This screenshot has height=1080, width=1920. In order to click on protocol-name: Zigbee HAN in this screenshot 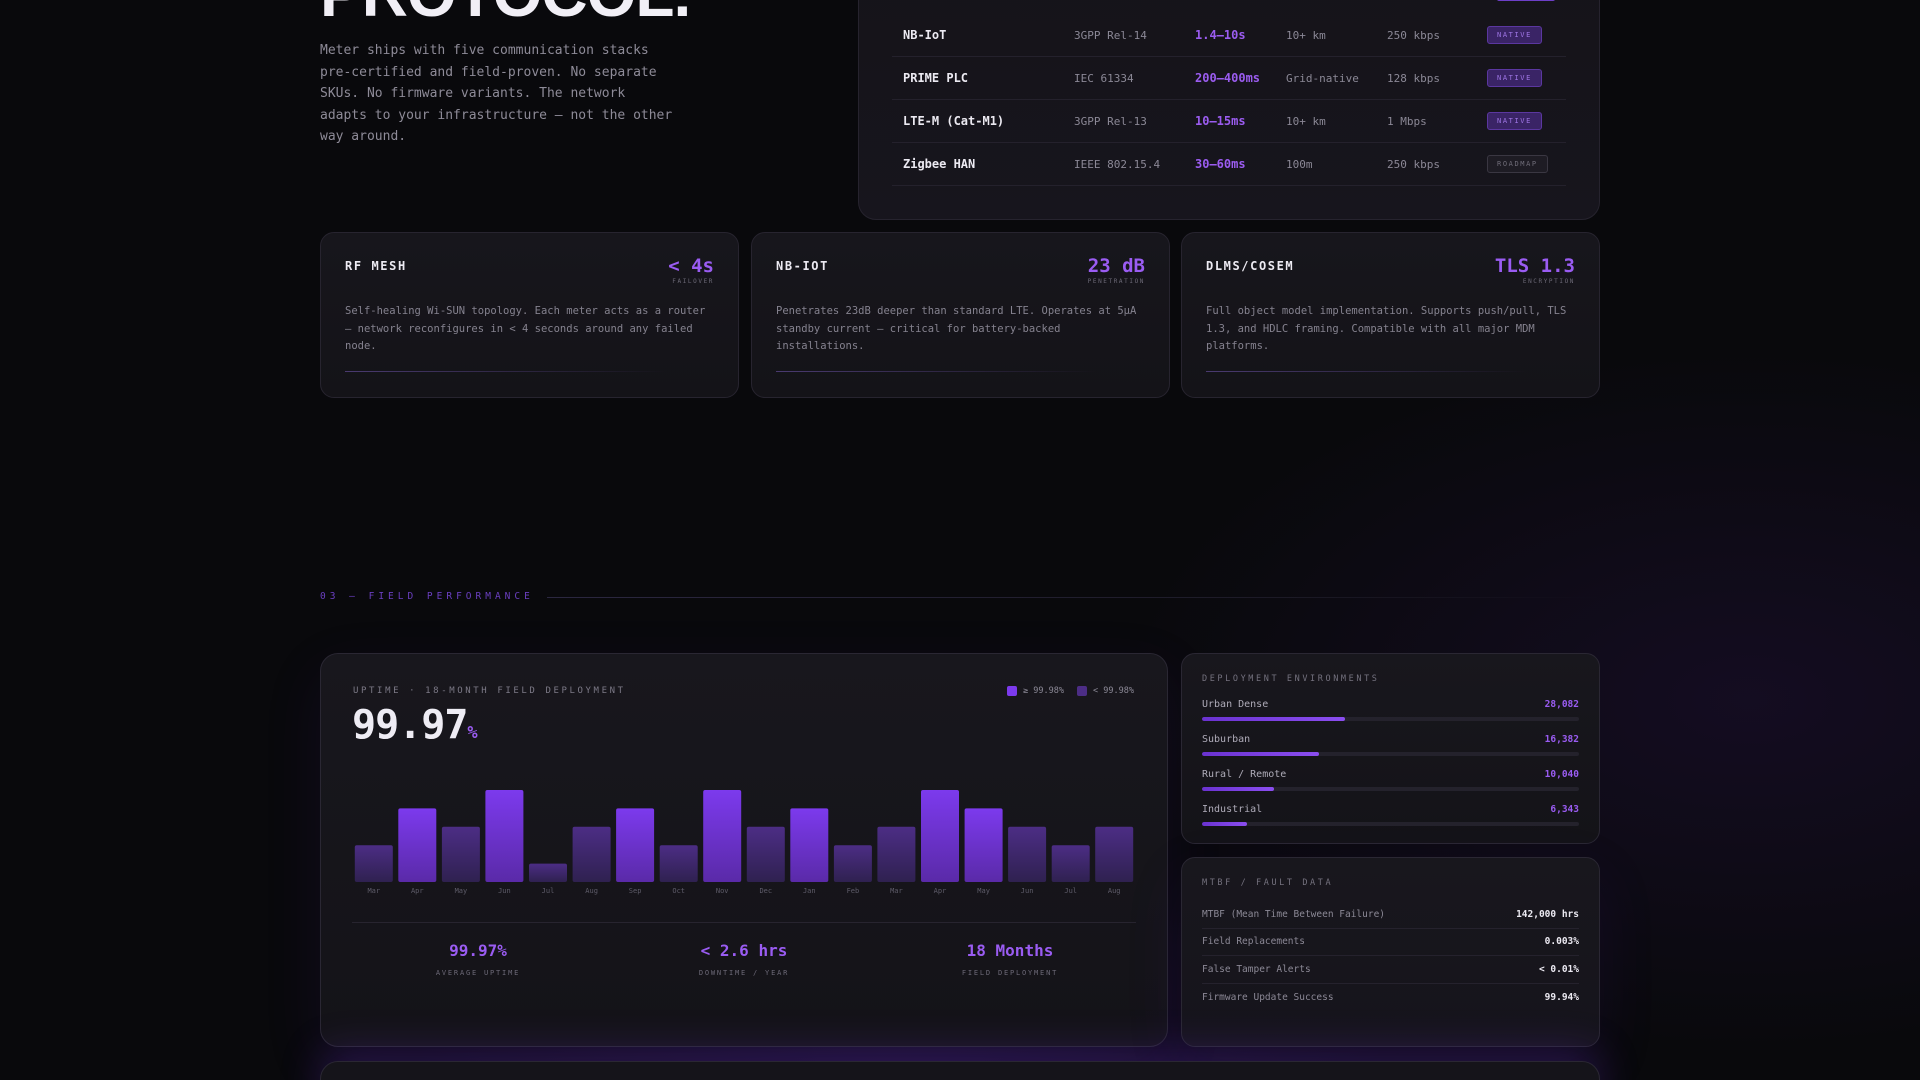, I will do `click(939, 164)`.